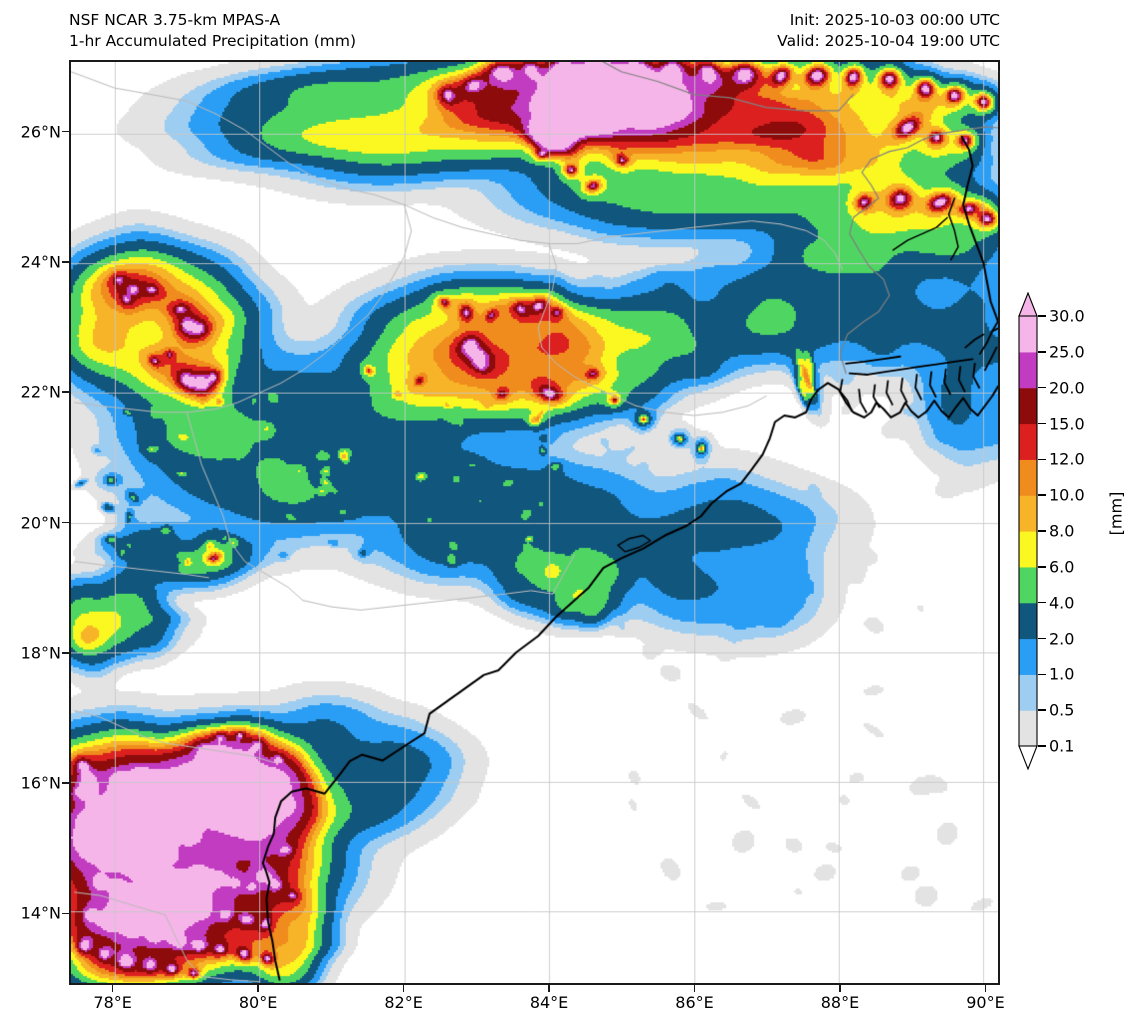  What do you see at coordinates (40, 653) in the screenshot?
I see `ytick-label: 18°N` at bounding box center [40, 653].